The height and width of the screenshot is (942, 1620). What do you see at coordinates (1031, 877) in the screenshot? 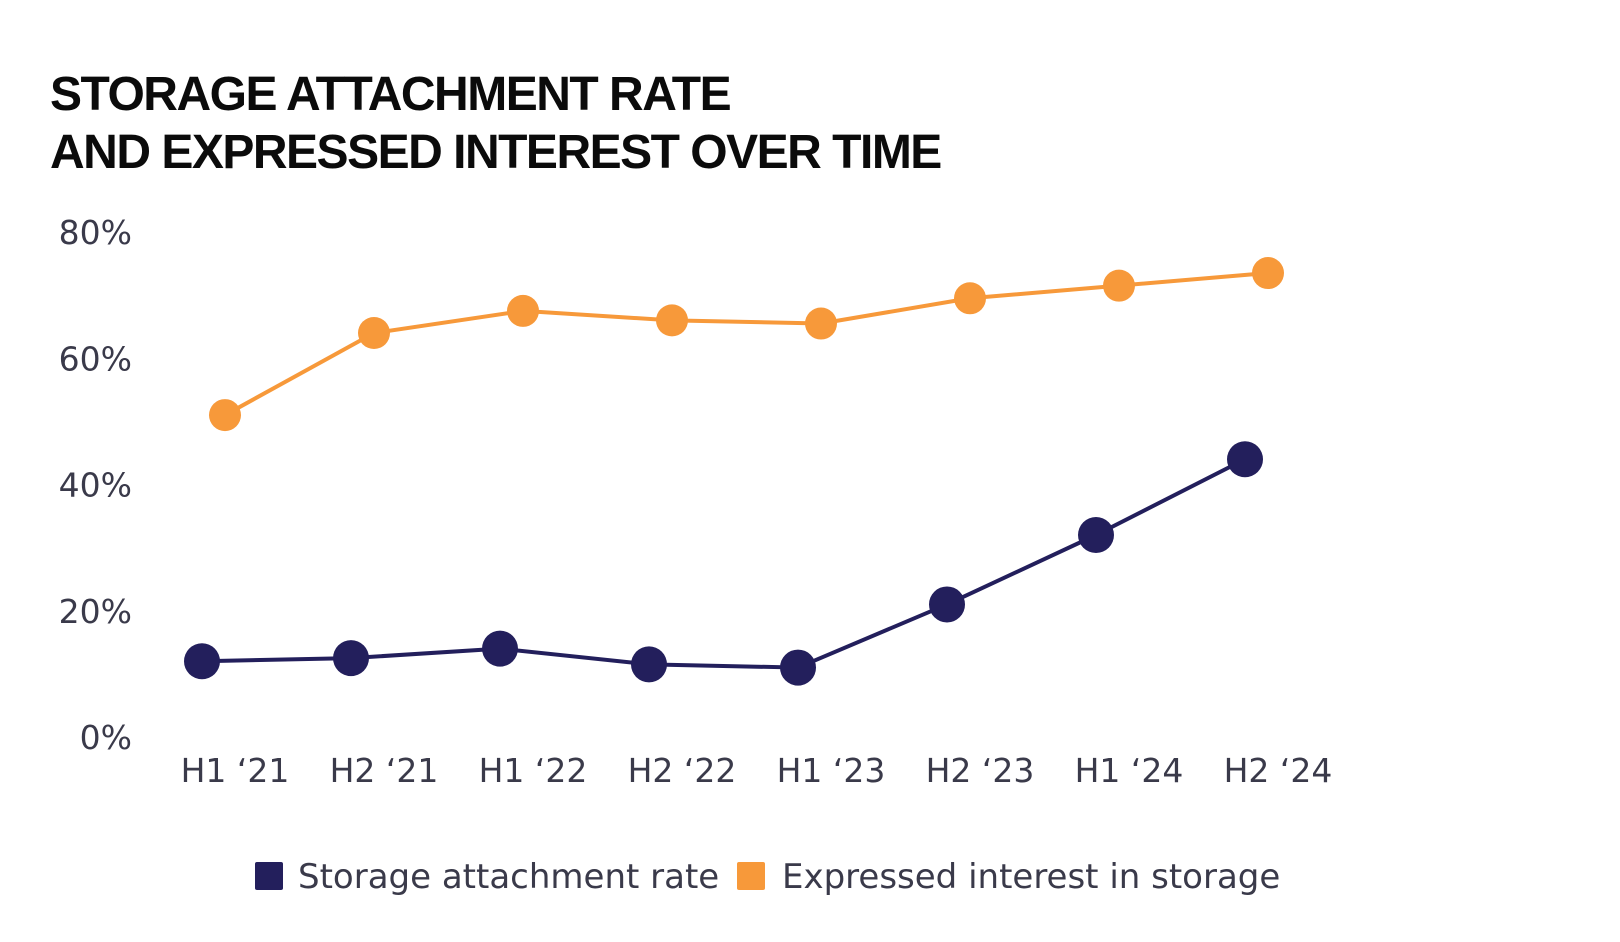
I see `legend-label: Expressed interest in storage` at bounding box center [1031, 877].